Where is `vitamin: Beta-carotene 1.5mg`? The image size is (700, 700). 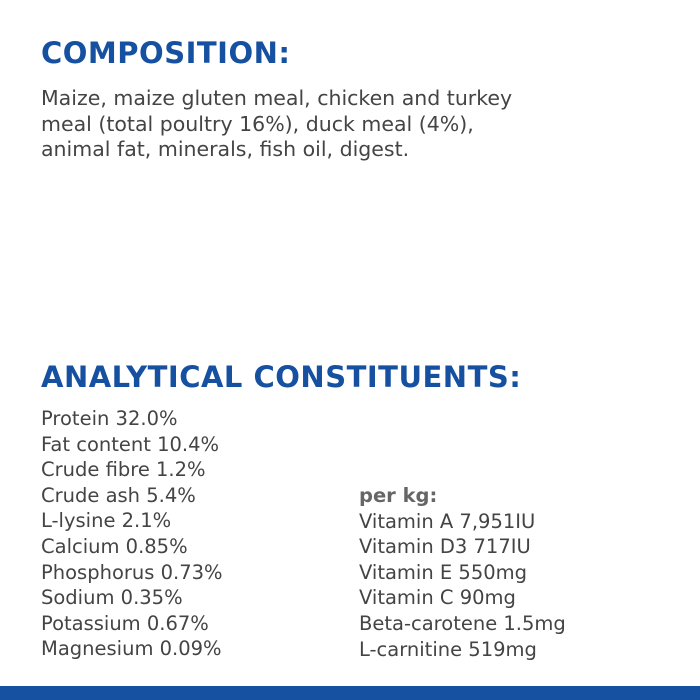 vitamin: Beta-carotene 1.5mg is located at coordinates (462, 623).